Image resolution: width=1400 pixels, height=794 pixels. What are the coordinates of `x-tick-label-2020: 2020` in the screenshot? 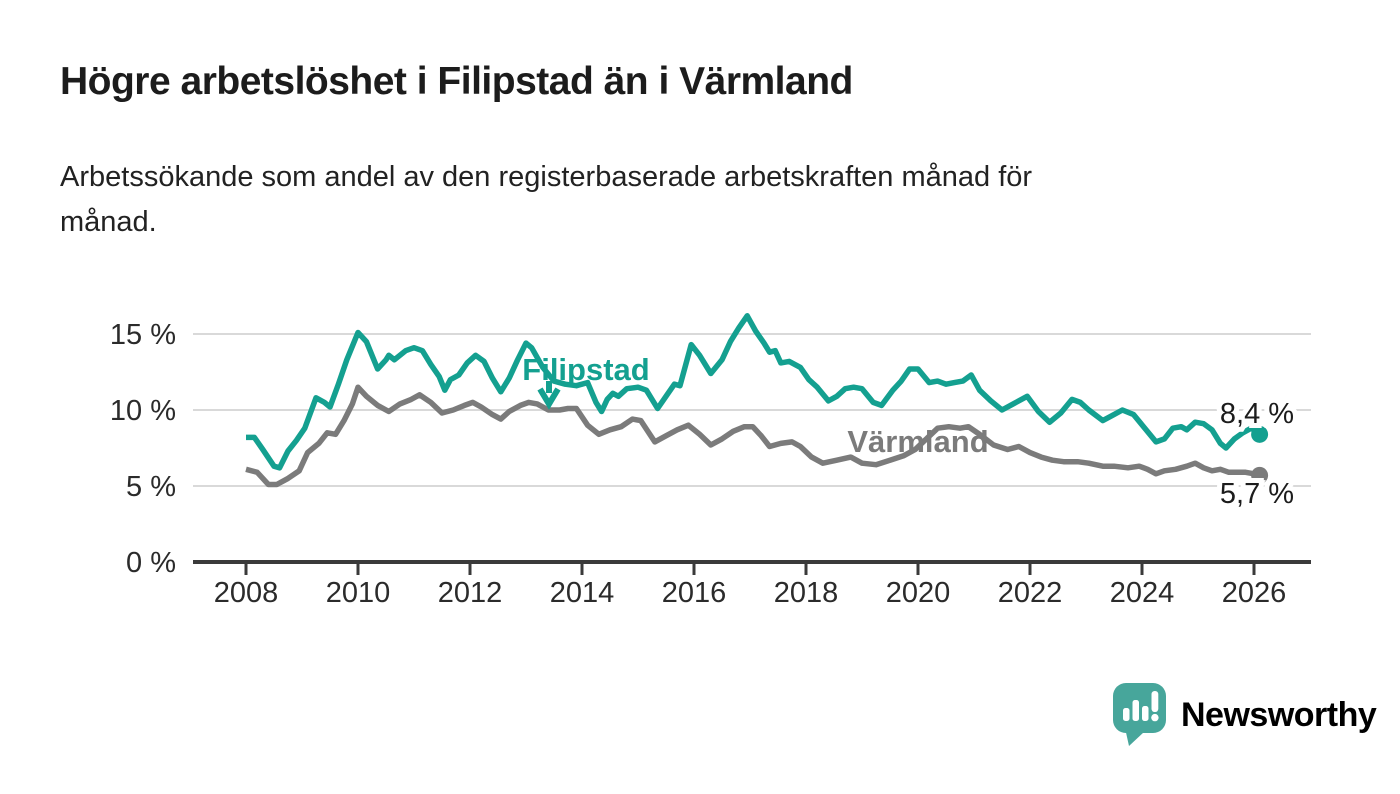 It's located at (918, 593).